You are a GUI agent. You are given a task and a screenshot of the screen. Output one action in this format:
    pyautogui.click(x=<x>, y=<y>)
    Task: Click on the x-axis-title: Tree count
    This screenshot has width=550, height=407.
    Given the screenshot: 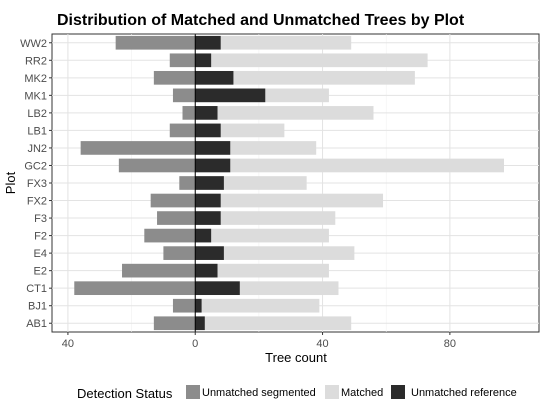 What is the action you would take?
    pyautogui.click(x=296, y=357)
    